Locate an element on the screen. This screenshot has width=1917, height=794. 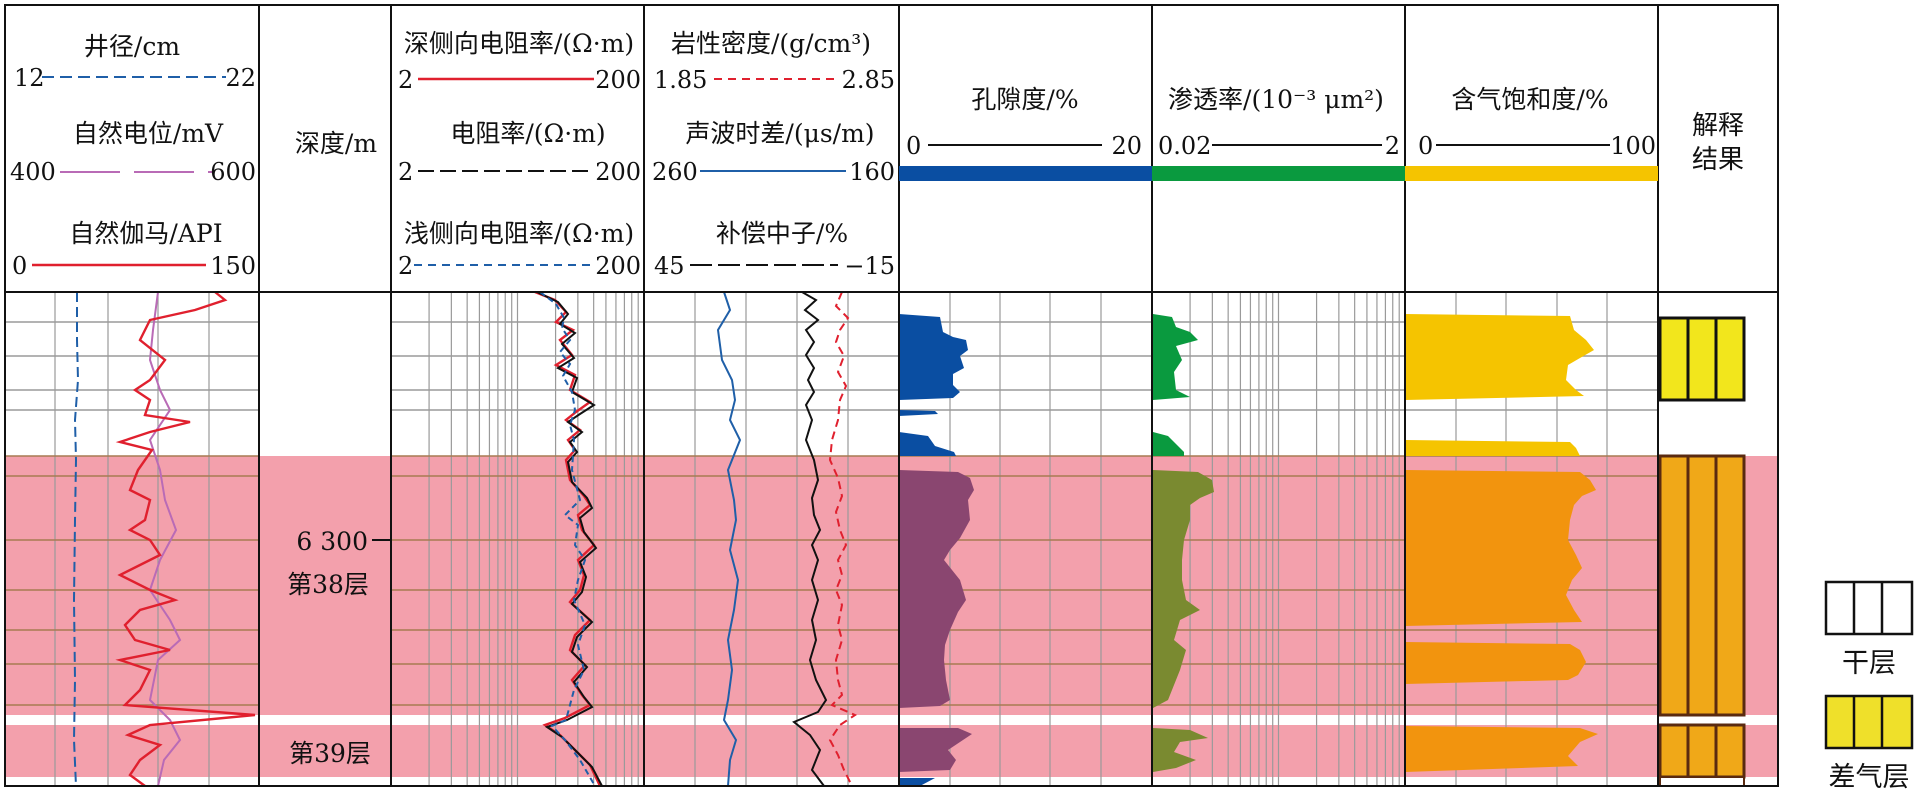
saturation-fill-upper is located at coordinates (1499, 357).